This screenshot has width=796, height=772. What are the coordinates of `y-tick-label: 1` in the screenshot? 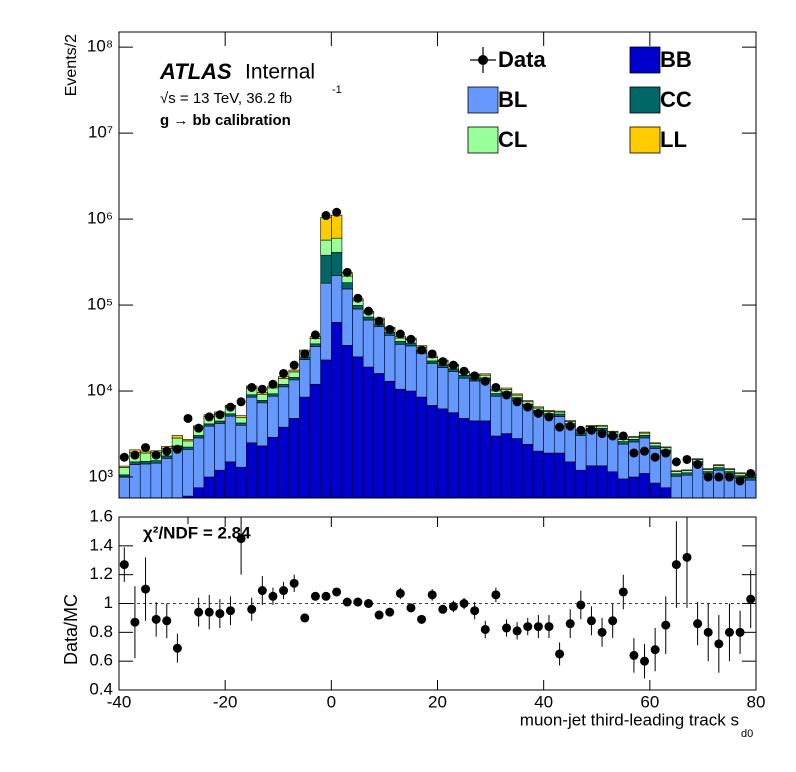 It's located at (108, 602).